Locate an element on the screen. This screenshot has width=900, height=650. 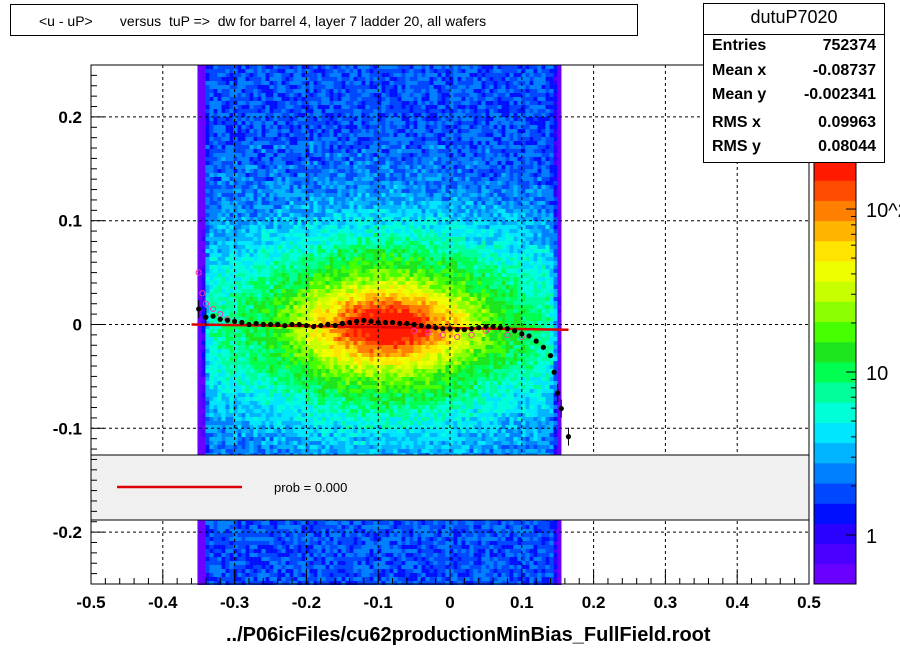
y-tick-label: 0.2 is located at coordinates (70, 117).